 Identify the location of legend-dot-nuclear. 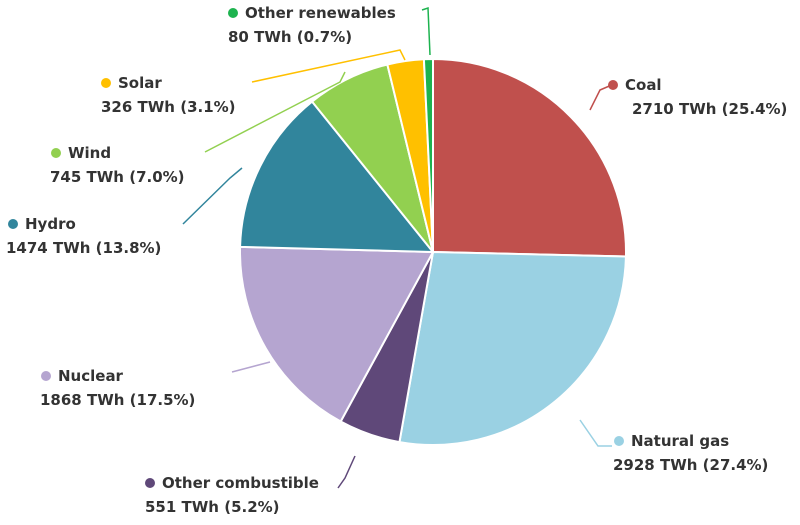
(46, 376).